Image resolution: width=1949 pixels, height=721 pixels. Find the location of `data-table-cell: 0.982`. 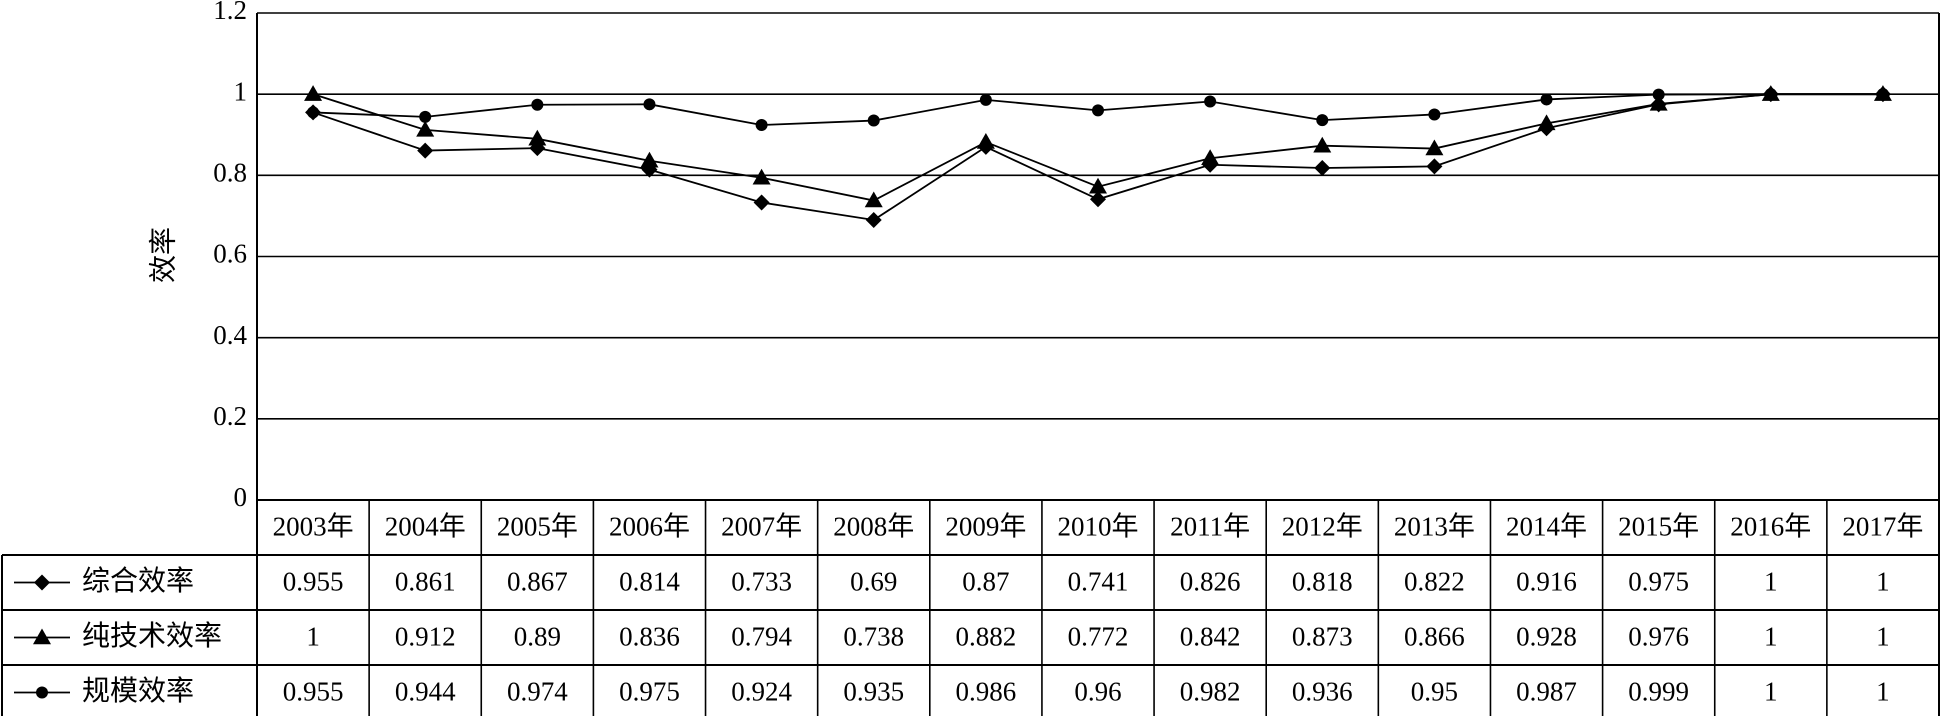

data-table-cell: 0.982 is located at coordinates (1210, 692).